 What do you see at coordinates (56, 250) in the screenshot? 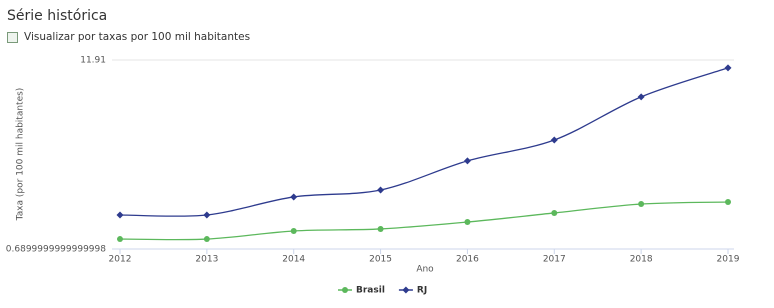
I see `y-tick-label: 0.6899999999999998` at bounding box center [56, 250].